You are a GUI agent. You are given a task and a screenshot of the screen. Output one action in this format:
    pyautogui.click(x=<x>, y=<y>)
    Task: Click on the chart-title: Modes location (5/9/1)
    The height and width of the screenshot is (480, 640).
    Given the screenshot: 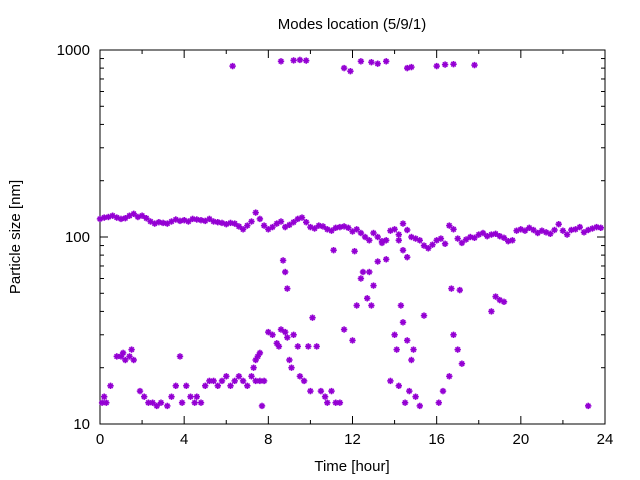 What is the action you would take?
    pyautogui.click(x=352, y=24)
    